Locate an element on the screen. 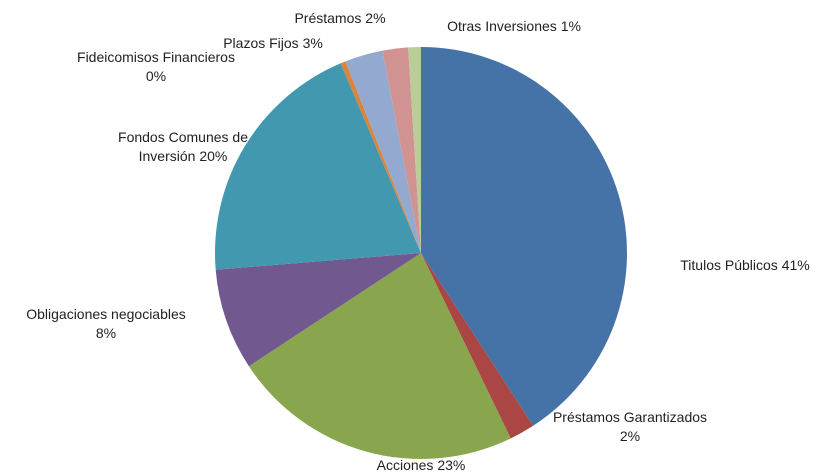 The height and width of the screenshot is (474, 827). category-label: Titulos Públicos is located at coordinates (729, 265).